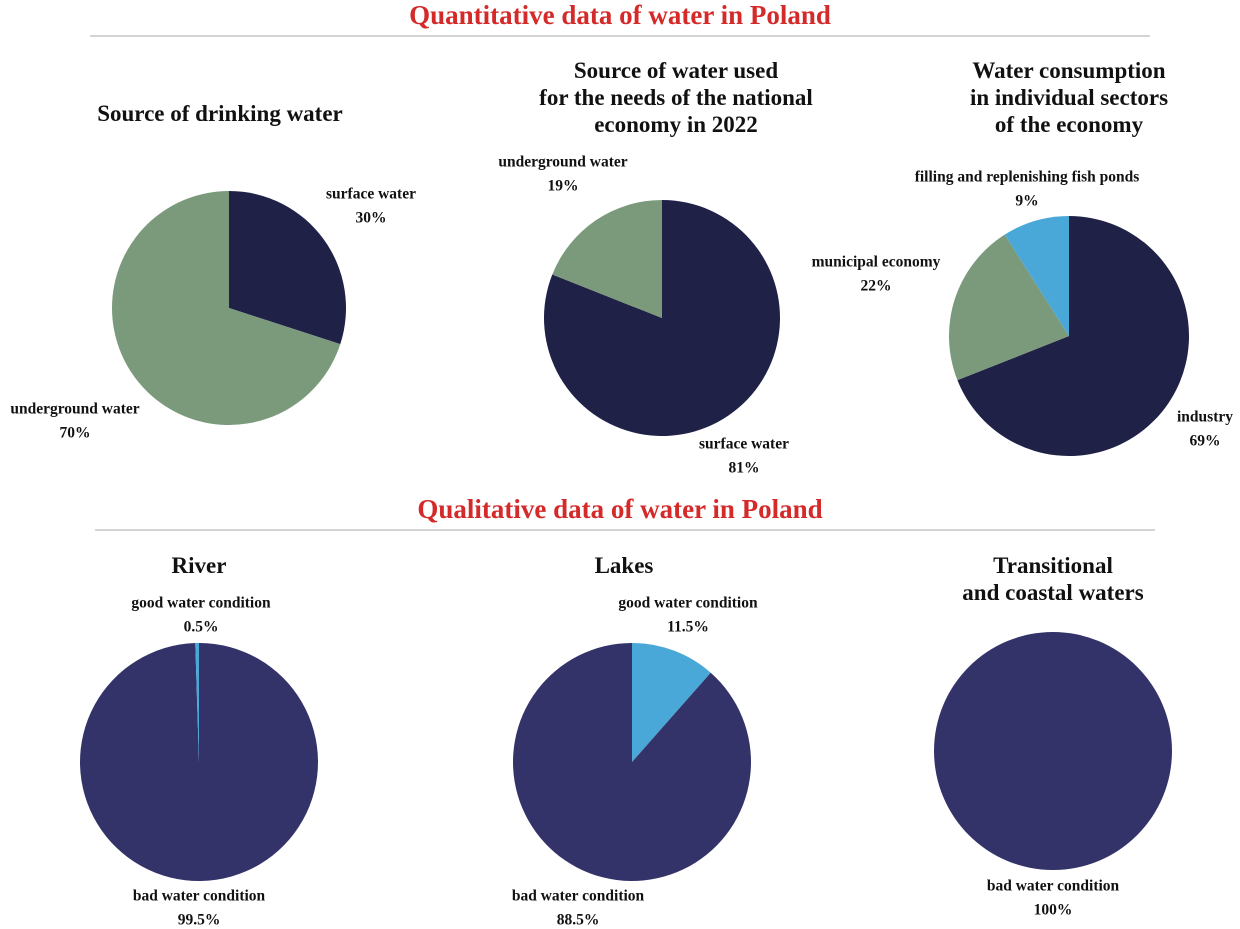 Image resolution: width=1240 pixels, height=929 pixels. What do you see at coordinates (371, 218) in the screenshot?
I see `slice-value: 30%` at bounding box center [371, 218].